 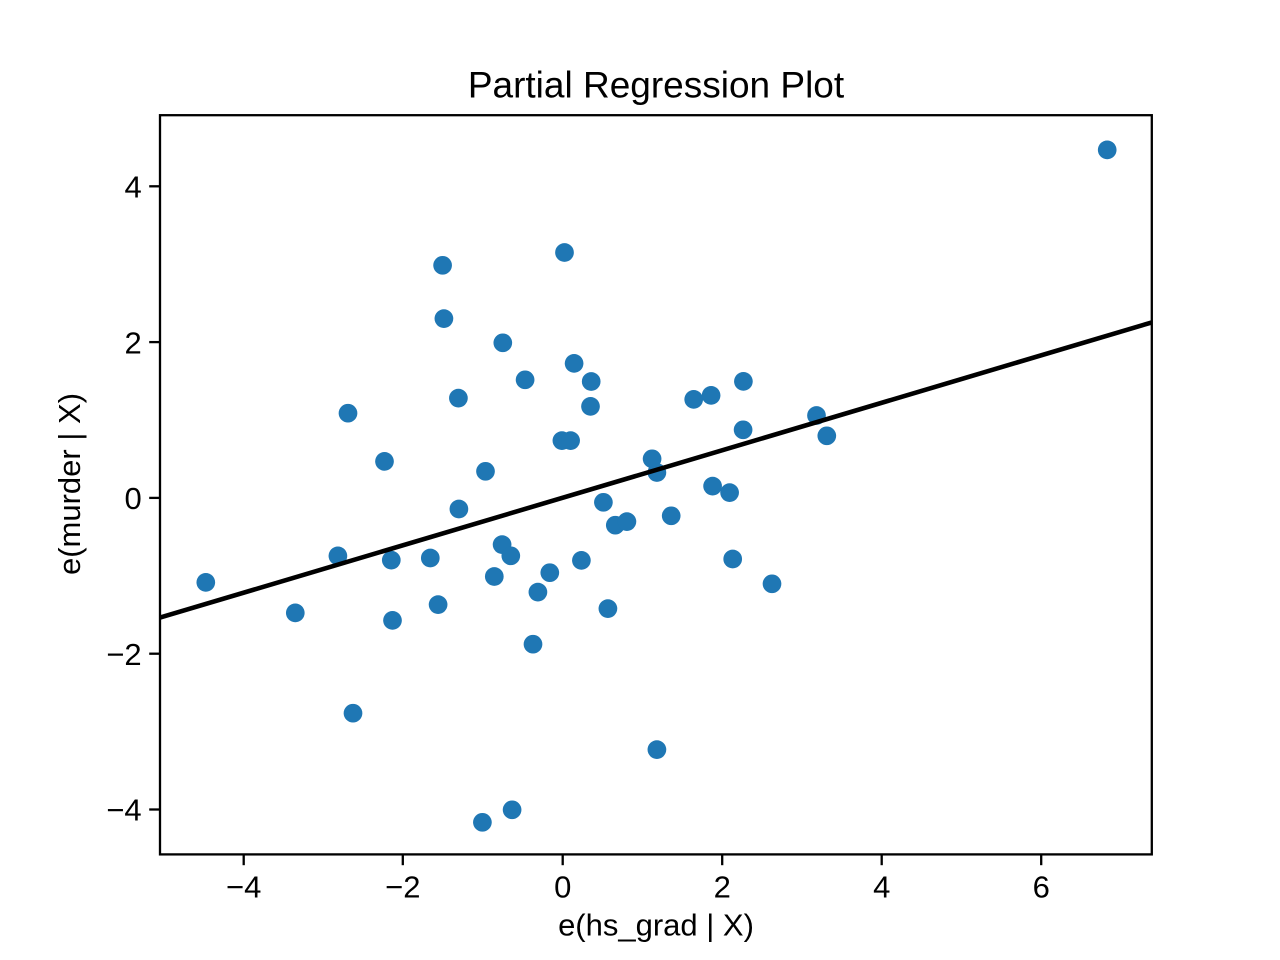 I want to click on svg-text: Partial Regression Plot, so click(x=656, y=84).